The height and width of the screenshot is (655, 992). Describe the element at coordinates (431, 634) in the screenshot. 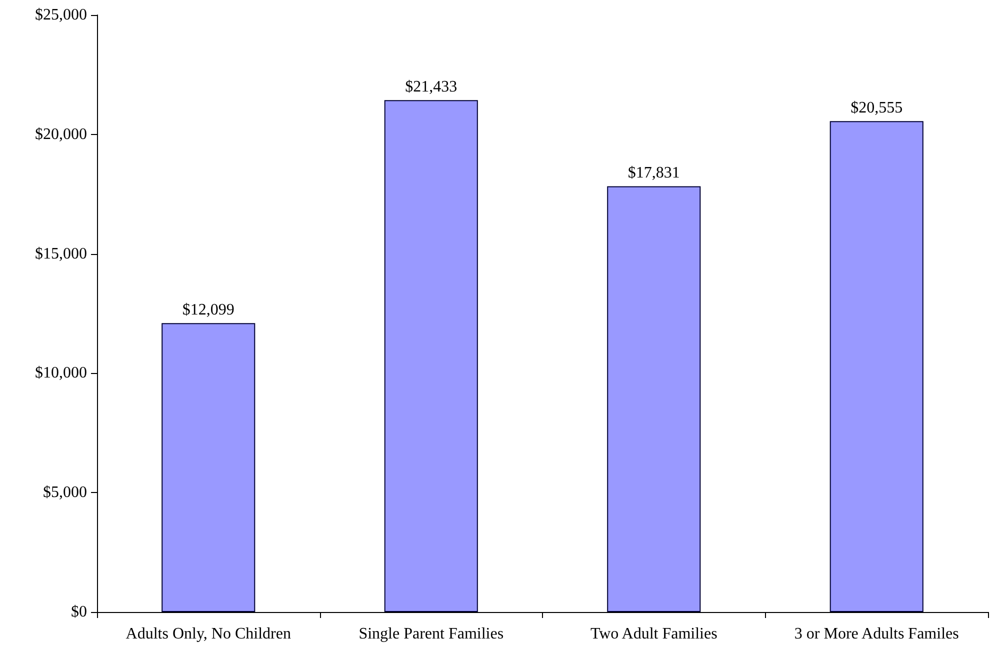

I see `x-tick-label: Single Parent Families` at that location.